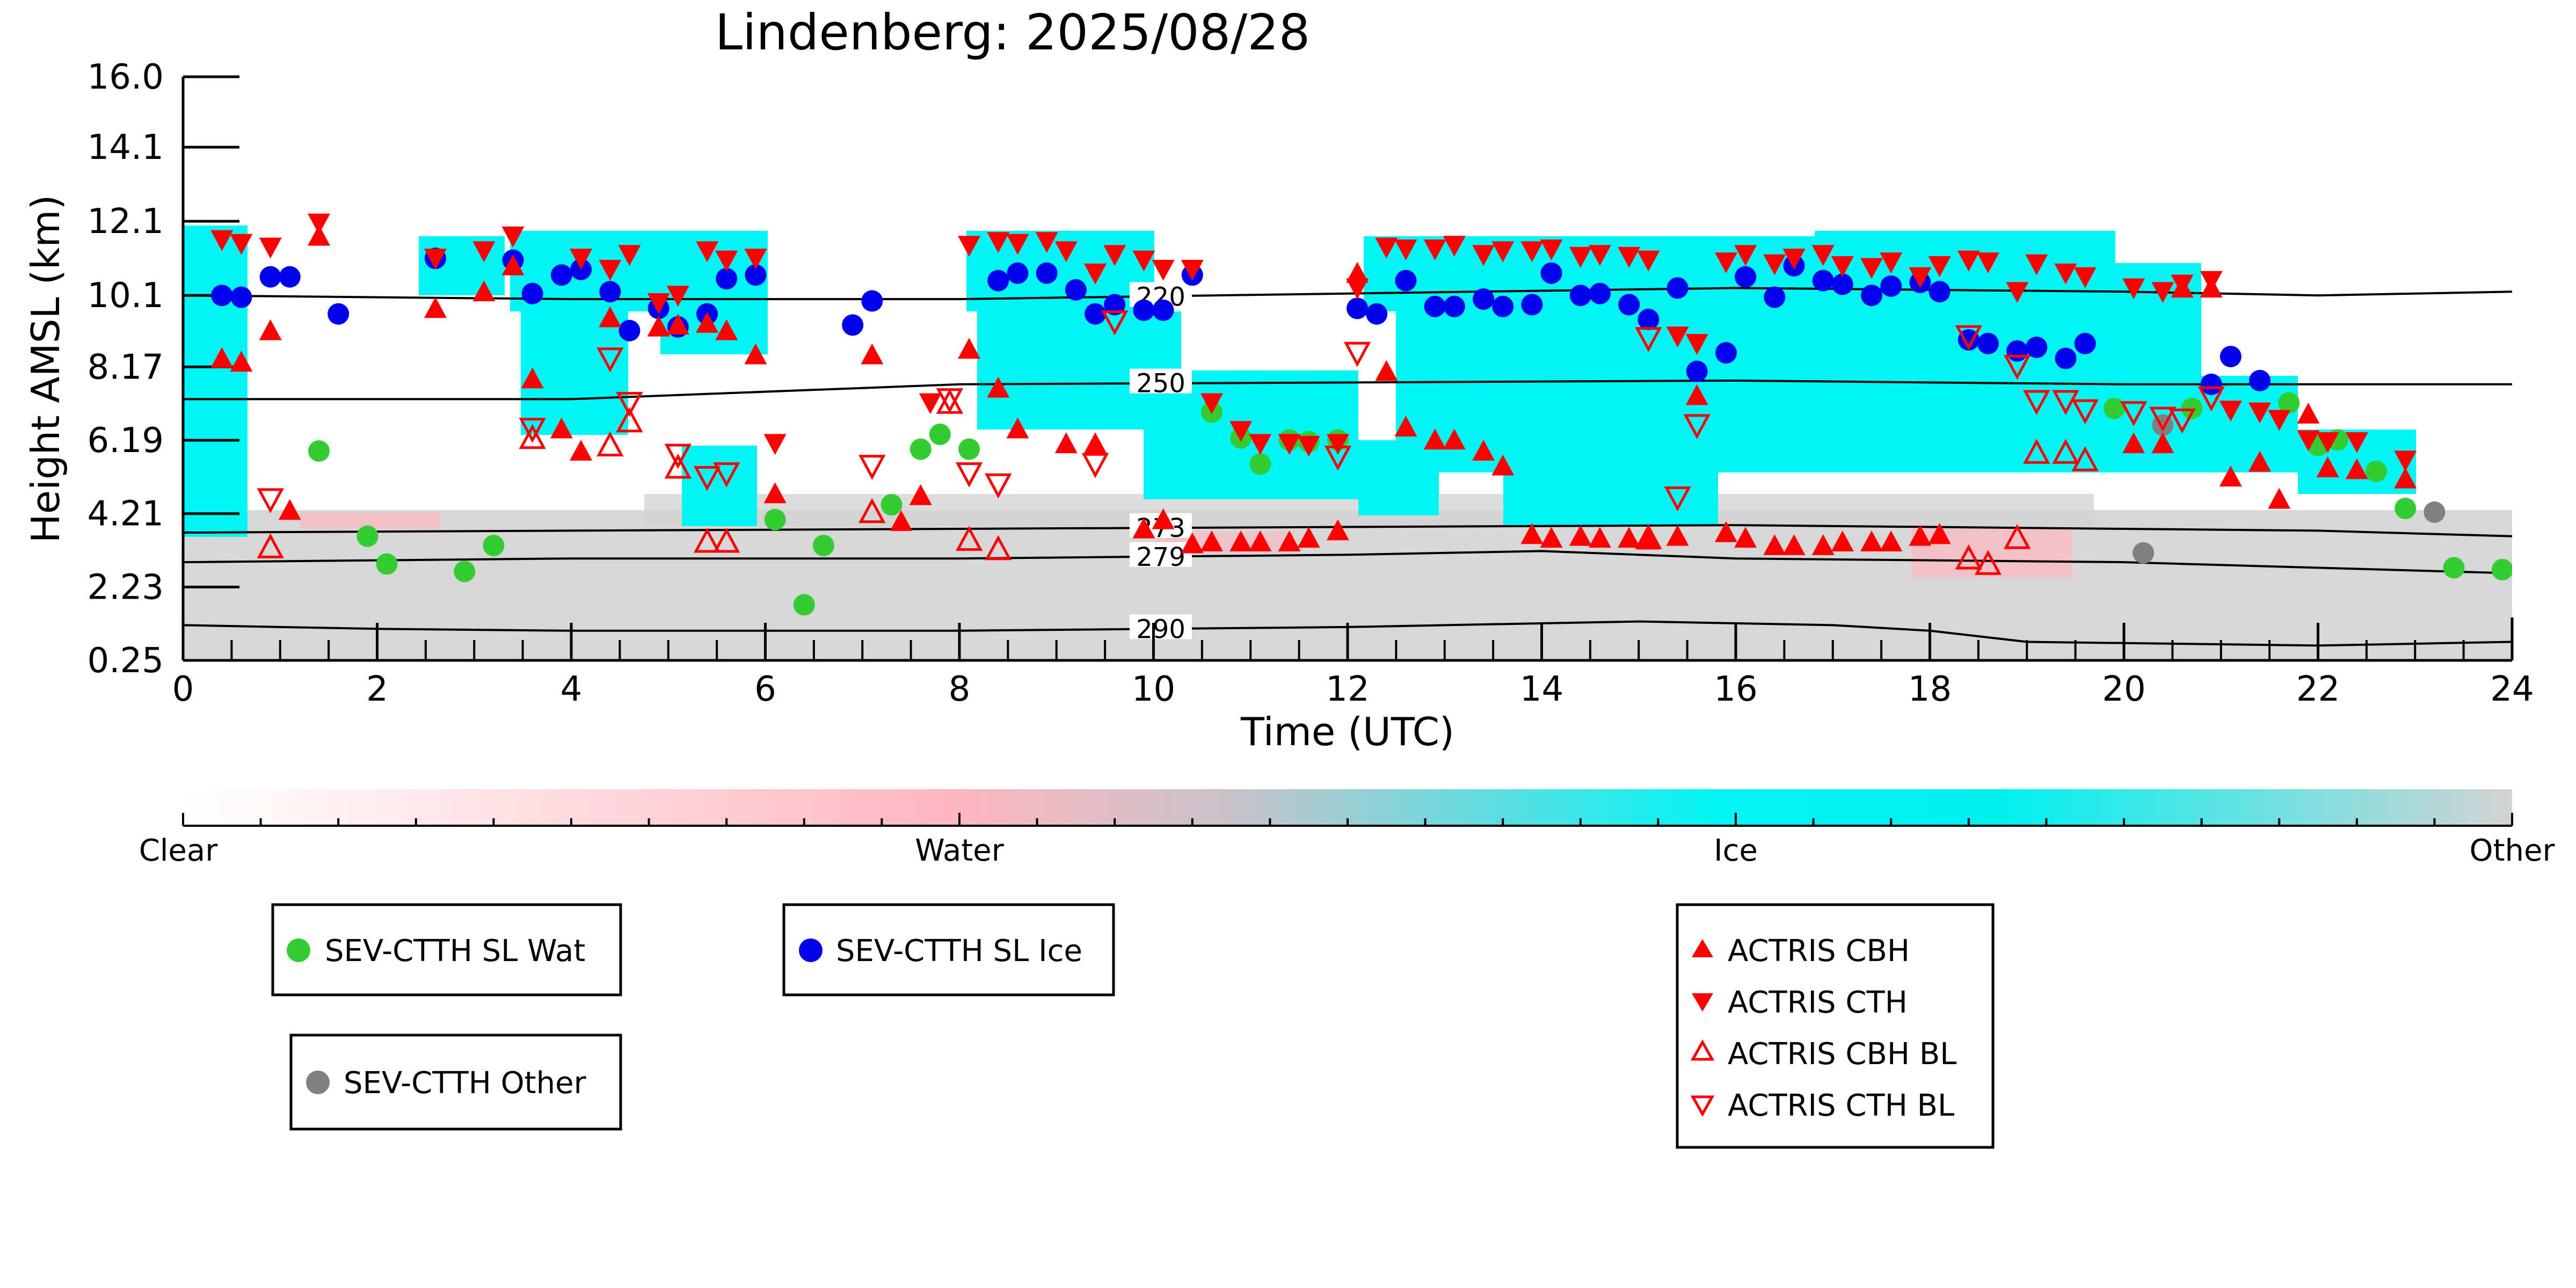 This screenshot has height=1288, width=2576. What do you see at coordinates (1702, 1106) in the screenshot?
I see `legend-marker-cth-bl` at bounding box center [1702, 1106].